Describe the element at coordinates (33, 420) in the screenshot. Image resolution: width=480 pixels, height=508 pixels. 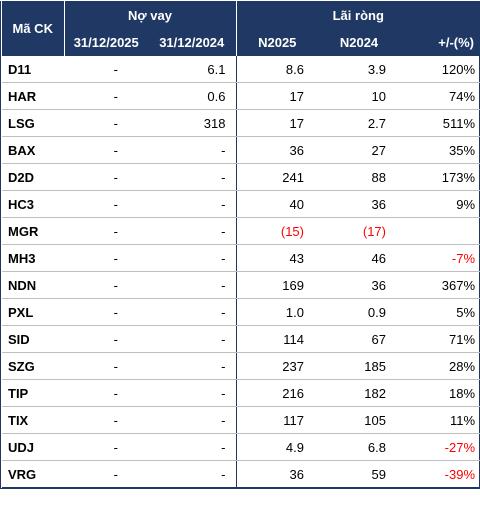
I see `stock-symbol: TIX` at that location.